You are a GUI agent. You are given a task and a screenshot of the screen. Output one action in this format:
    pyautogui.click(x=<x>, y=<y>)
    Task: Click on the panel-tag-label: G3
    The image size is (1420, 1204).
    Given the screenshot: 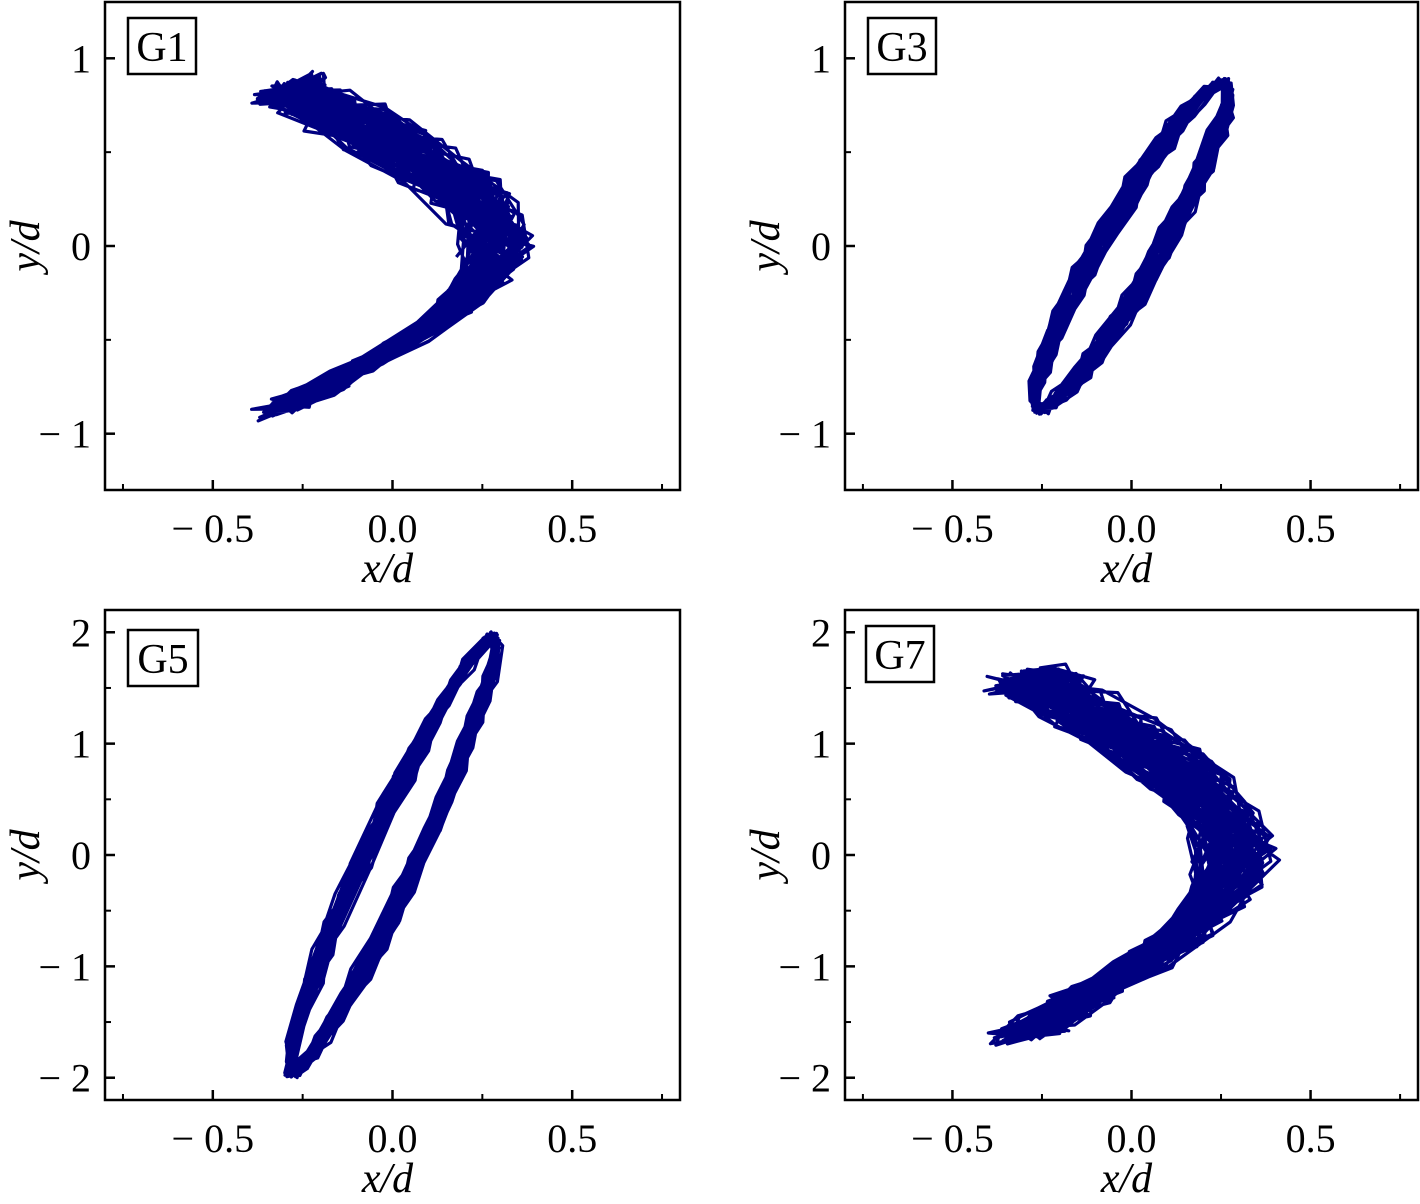 What is the action you would take?
    pyautogui.click(x=901, y=48)
    